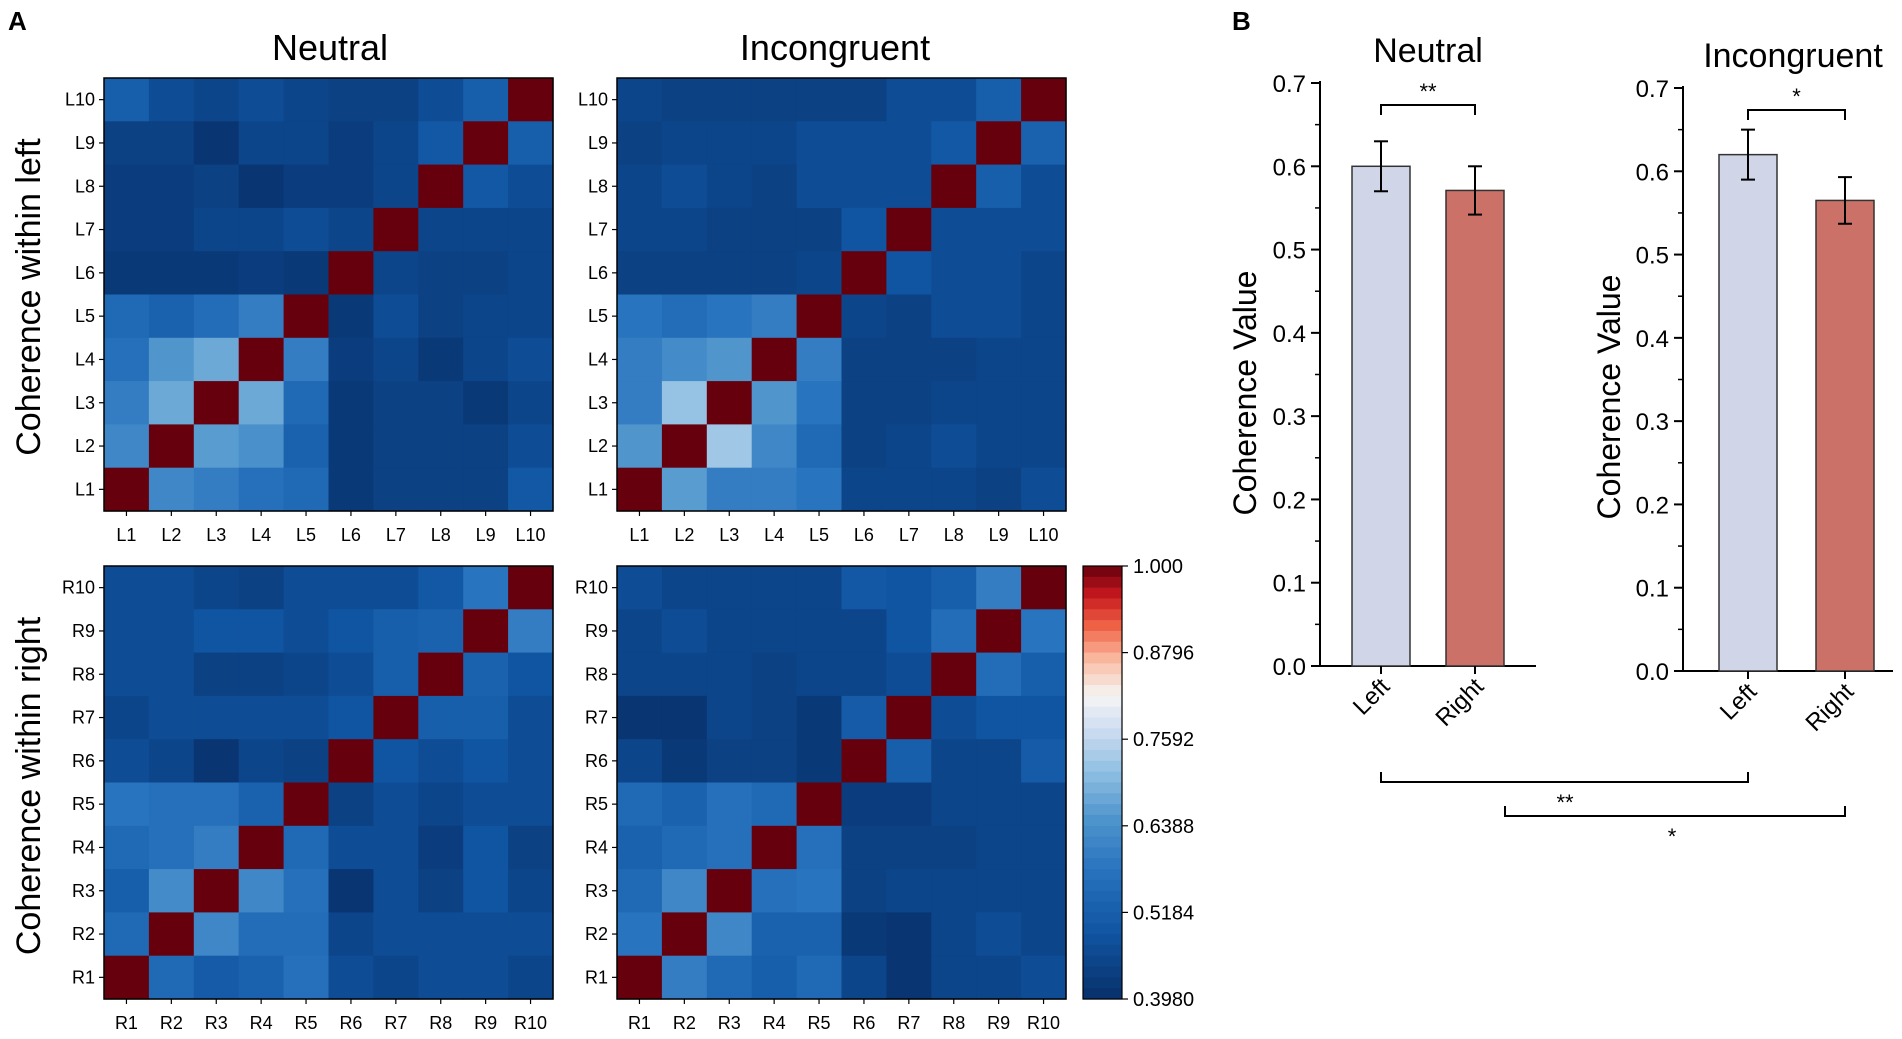 This screenshot has height=1039, width=1902. Describe the element at coordinates (1289, 334) in the screenshot. I see `y-tick-label: 0.4` at that location.